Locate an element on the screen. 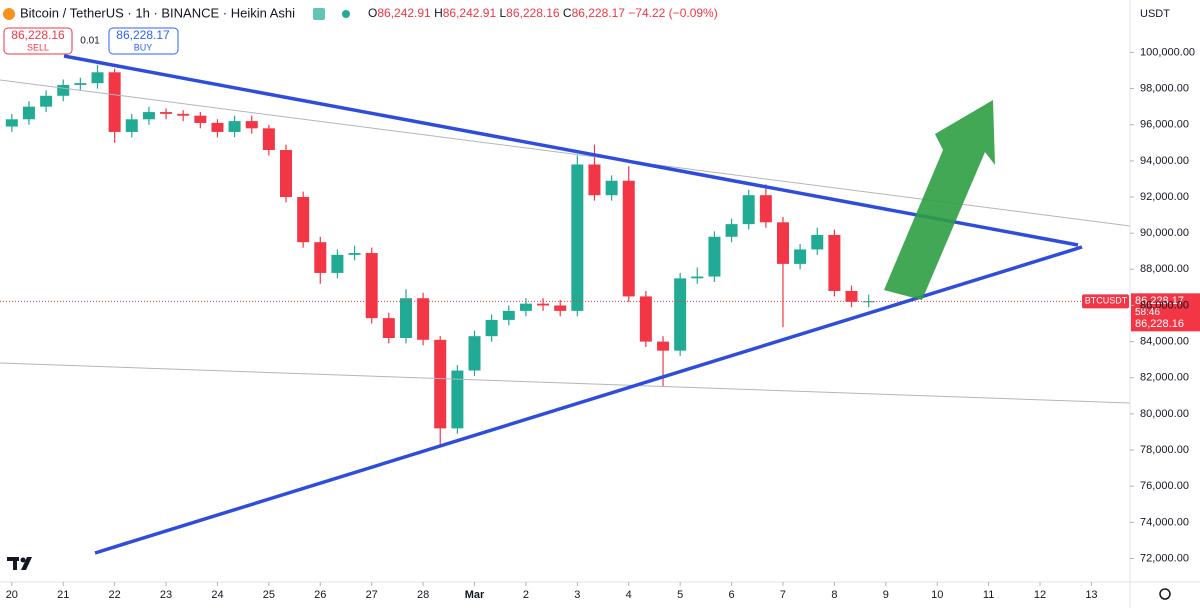 The image size is (1200, 613). settings-icon is located at coordinates (1165, 594).